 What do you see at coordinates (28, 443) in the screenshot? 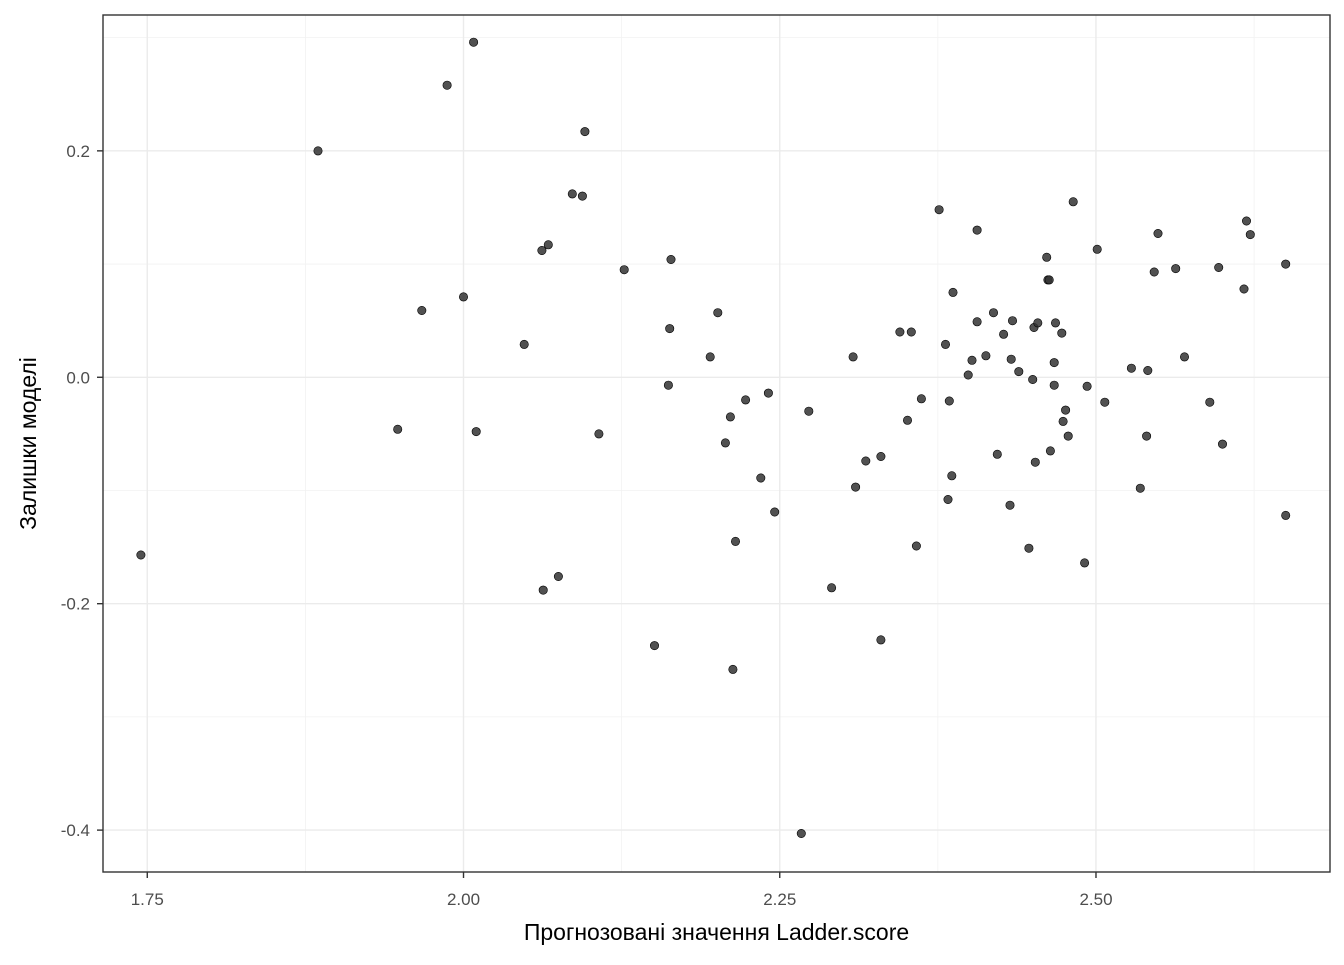
I see `y-axis-title: Залишки моделі` at bounding box center [28, 443].